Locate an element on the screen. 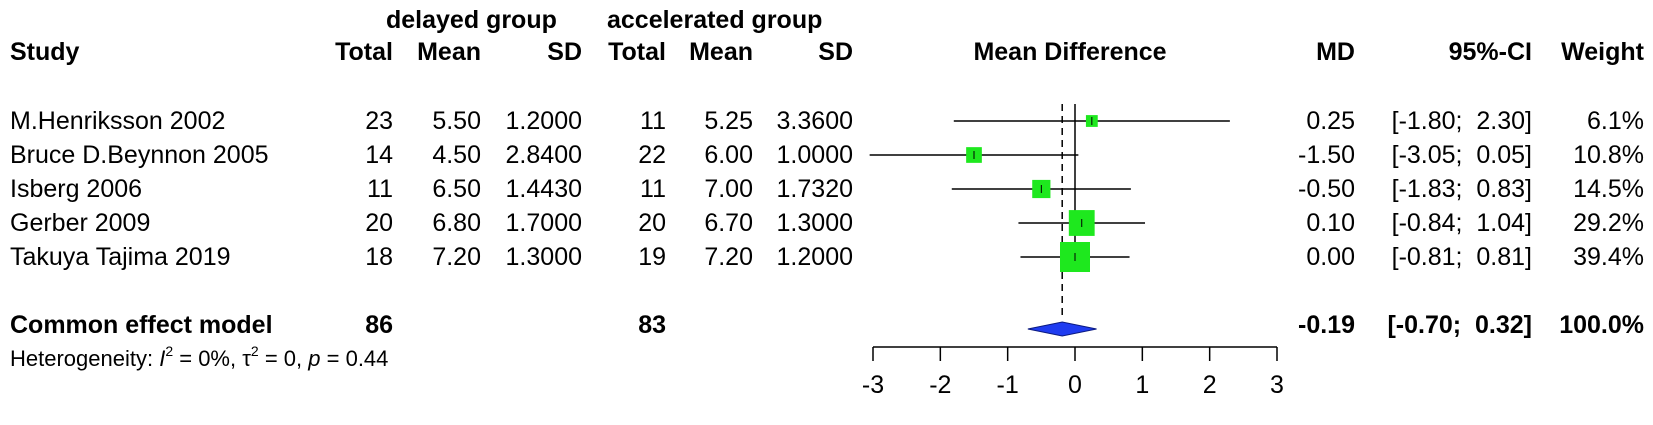 The width and height of the screenshot is (1653, 425). total1-cell: 18 is located at coordinates (379, 257).